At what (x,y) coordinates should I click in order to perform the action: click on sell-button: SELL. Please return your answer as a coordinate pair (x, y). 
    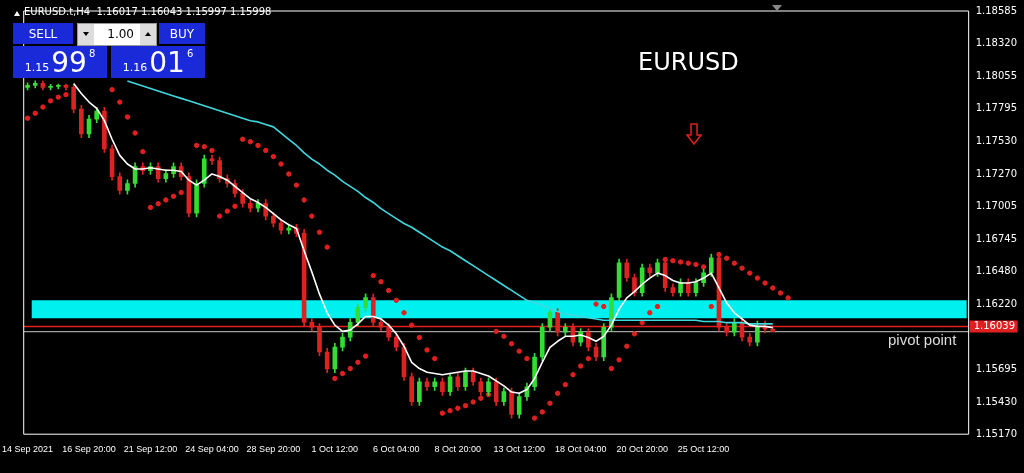
    Looking at the image, I should click on (43, 33).